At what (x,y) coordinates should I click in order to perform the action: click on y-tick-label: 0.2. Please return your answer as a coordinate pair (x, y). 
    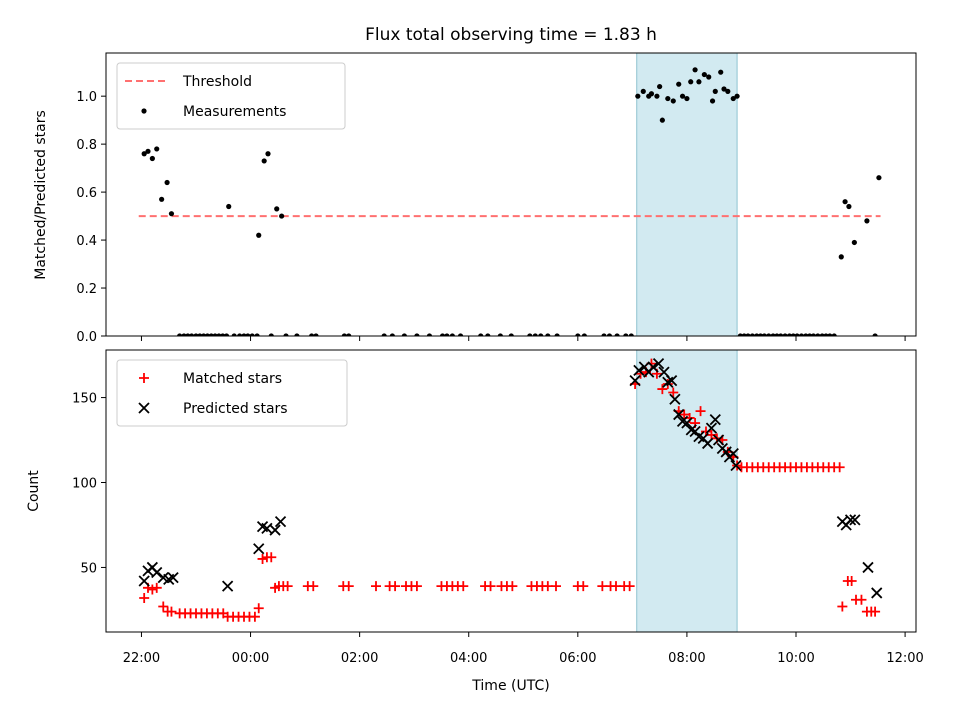
    Looking at the image, I should click on (86, 289).